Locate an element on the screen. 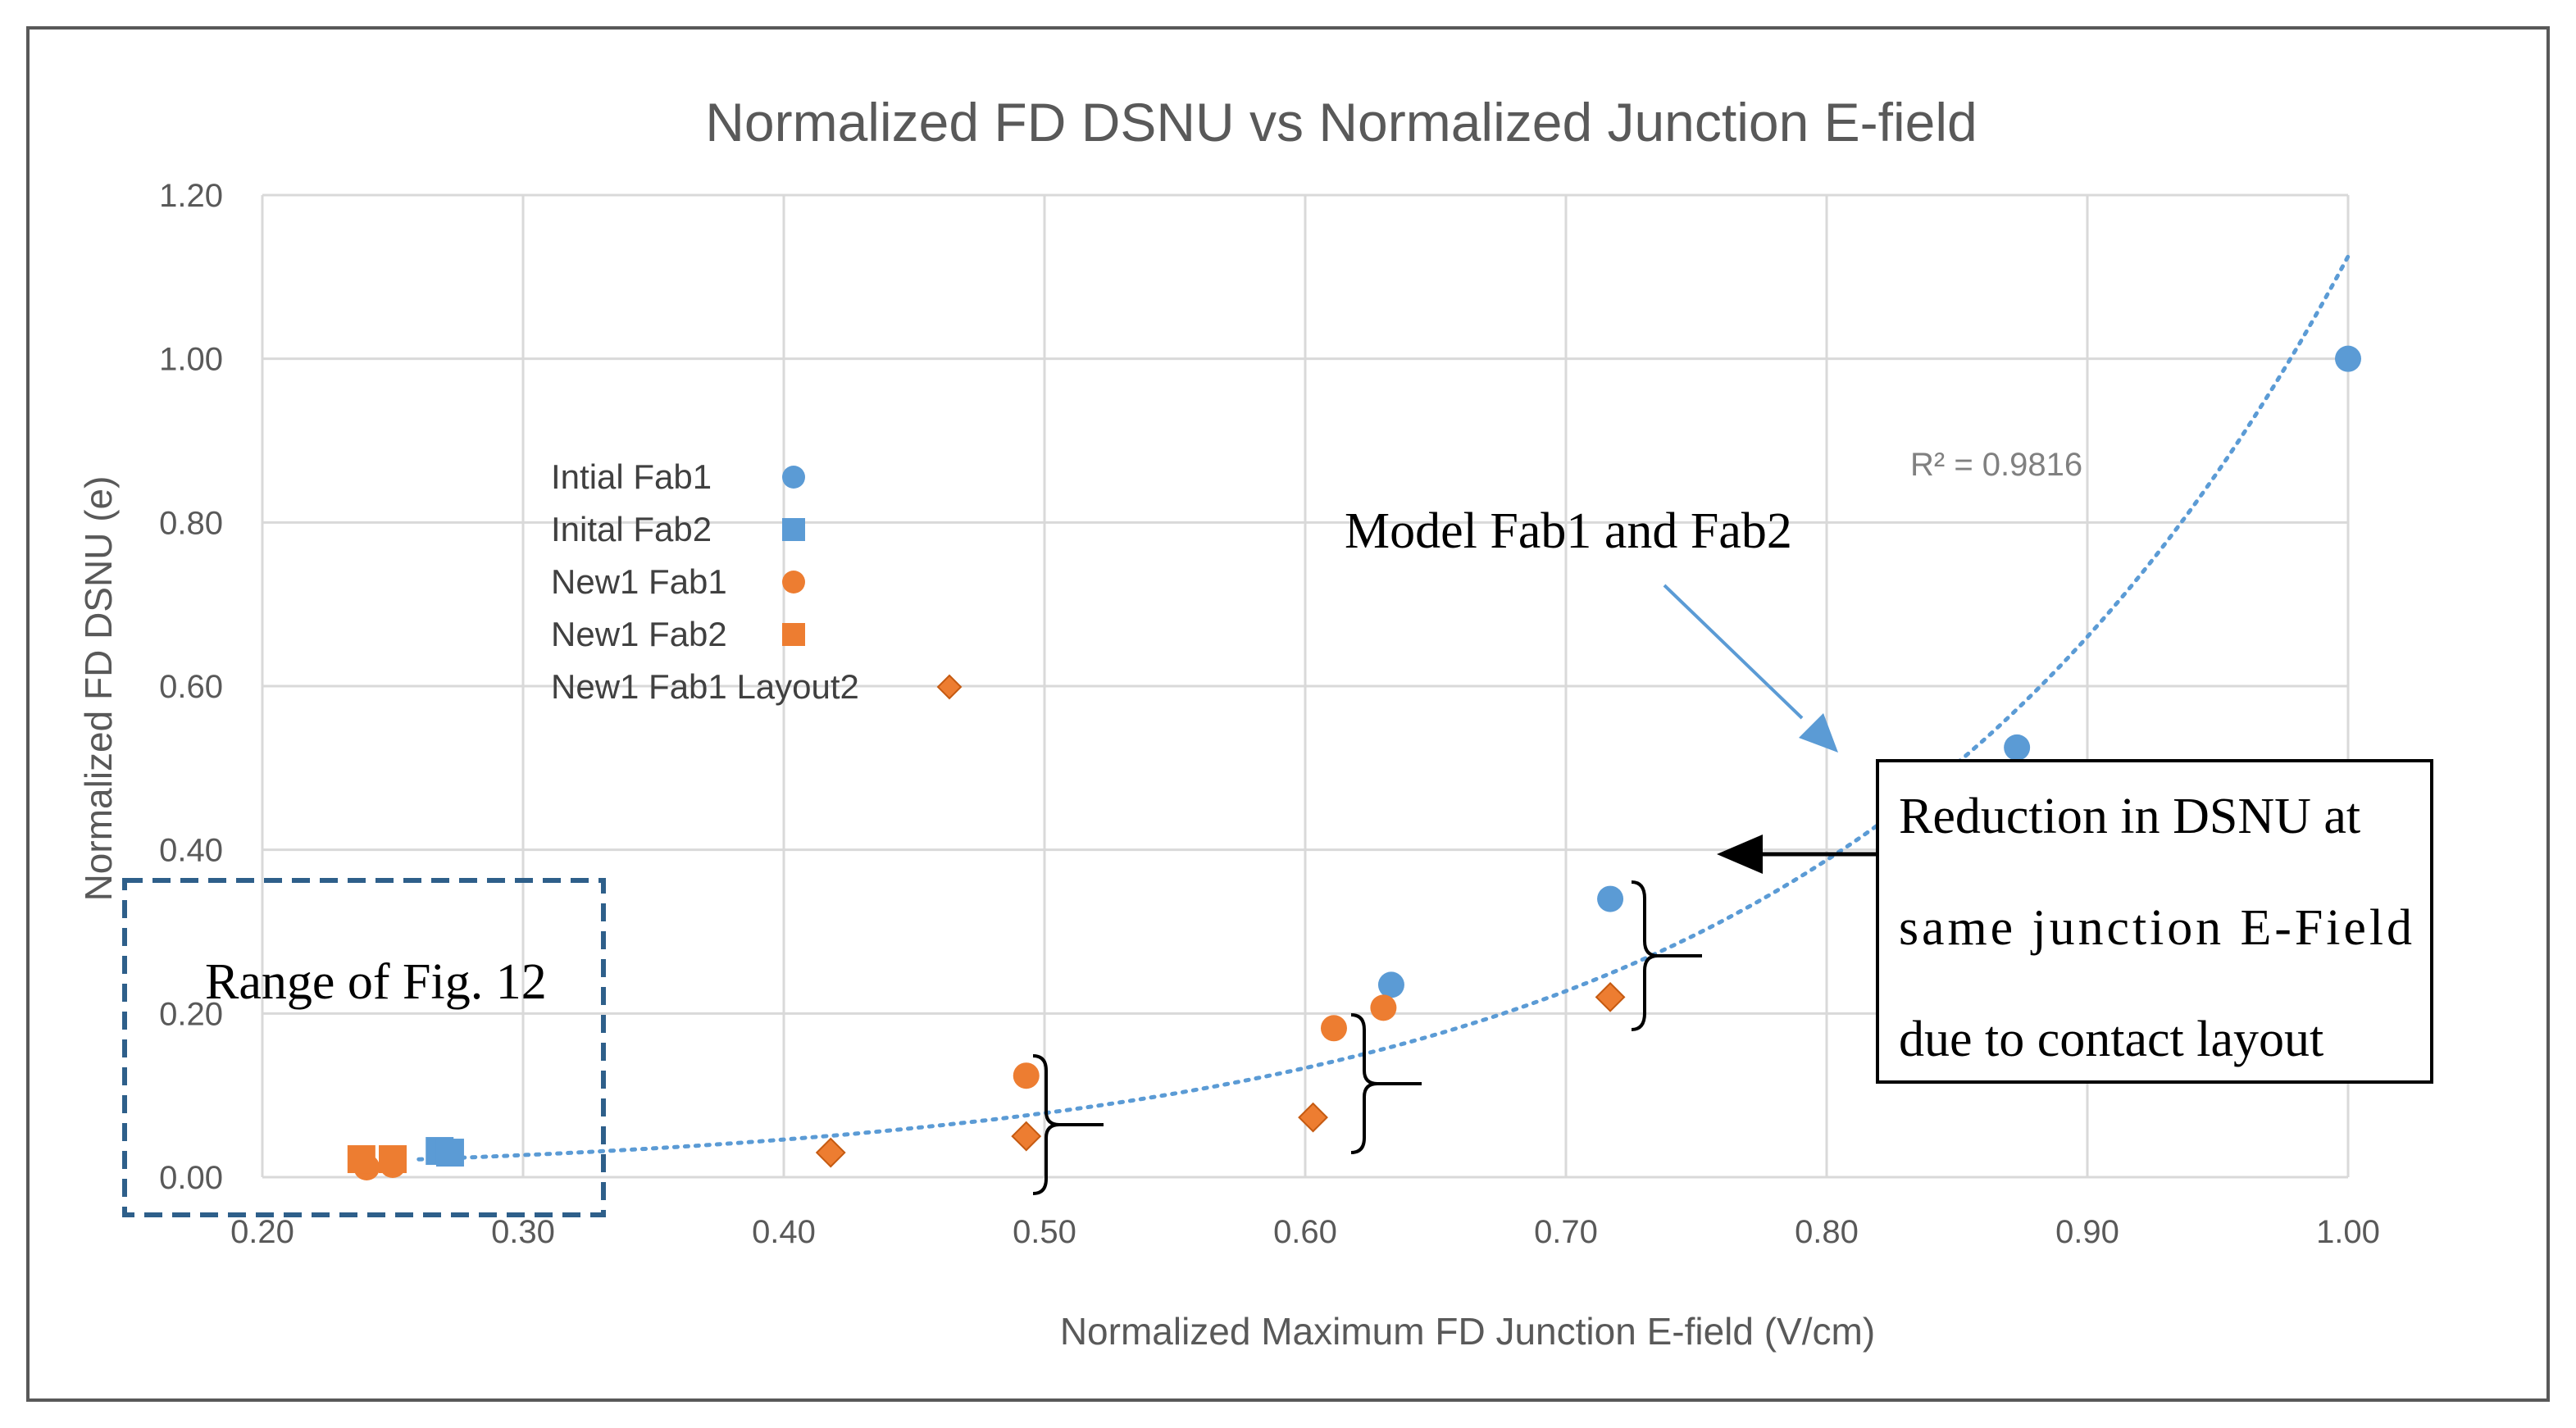 This screenshot has width=2576, height=1428. y-tick-label: 0.20 is located at coordinates (191, 1014).